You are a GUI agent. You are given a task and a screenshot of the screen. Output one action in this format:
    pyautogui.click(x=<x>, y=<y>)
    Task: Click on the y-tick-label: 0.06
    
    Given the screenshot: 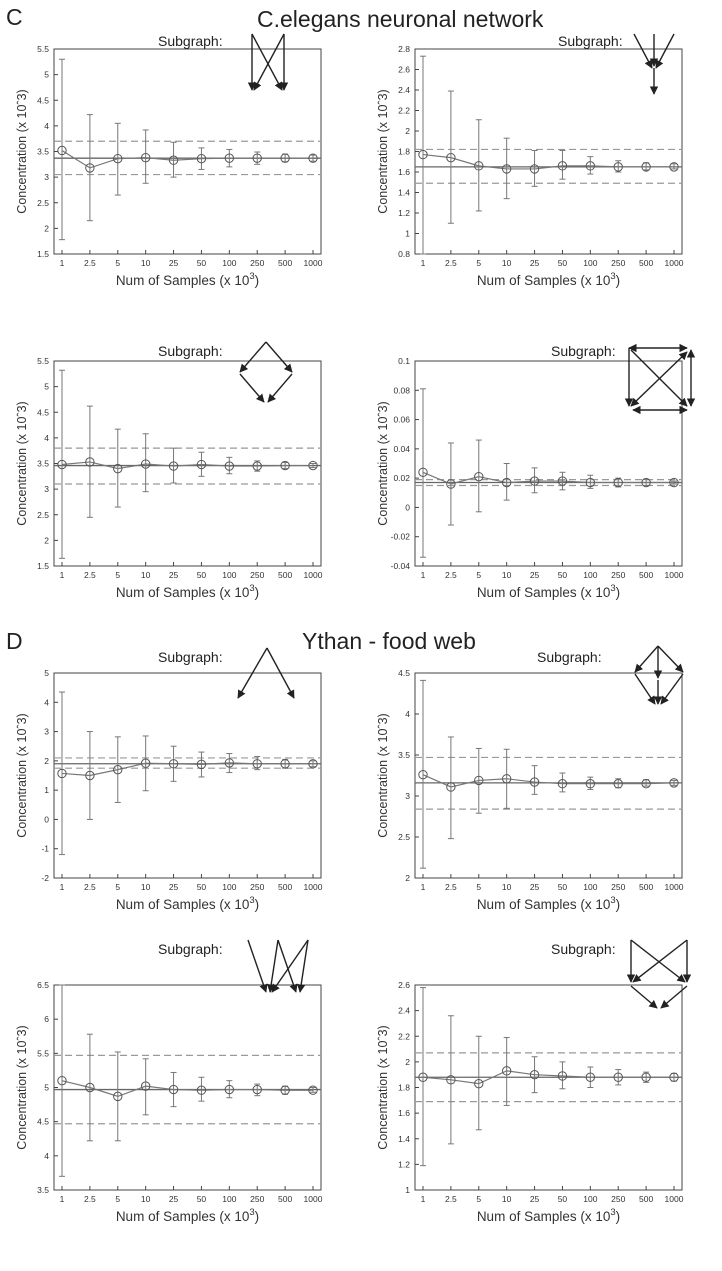 What is the action you would take?
    pyautogui.click(x=401, y=420)
    